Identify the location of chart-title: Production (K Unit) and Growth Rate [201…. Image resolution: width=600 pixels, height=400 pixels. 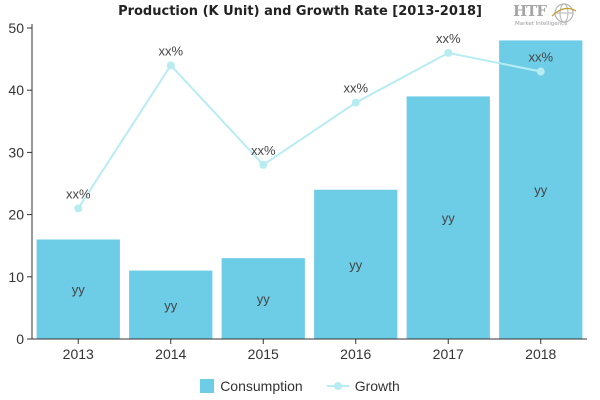
(300, 11).